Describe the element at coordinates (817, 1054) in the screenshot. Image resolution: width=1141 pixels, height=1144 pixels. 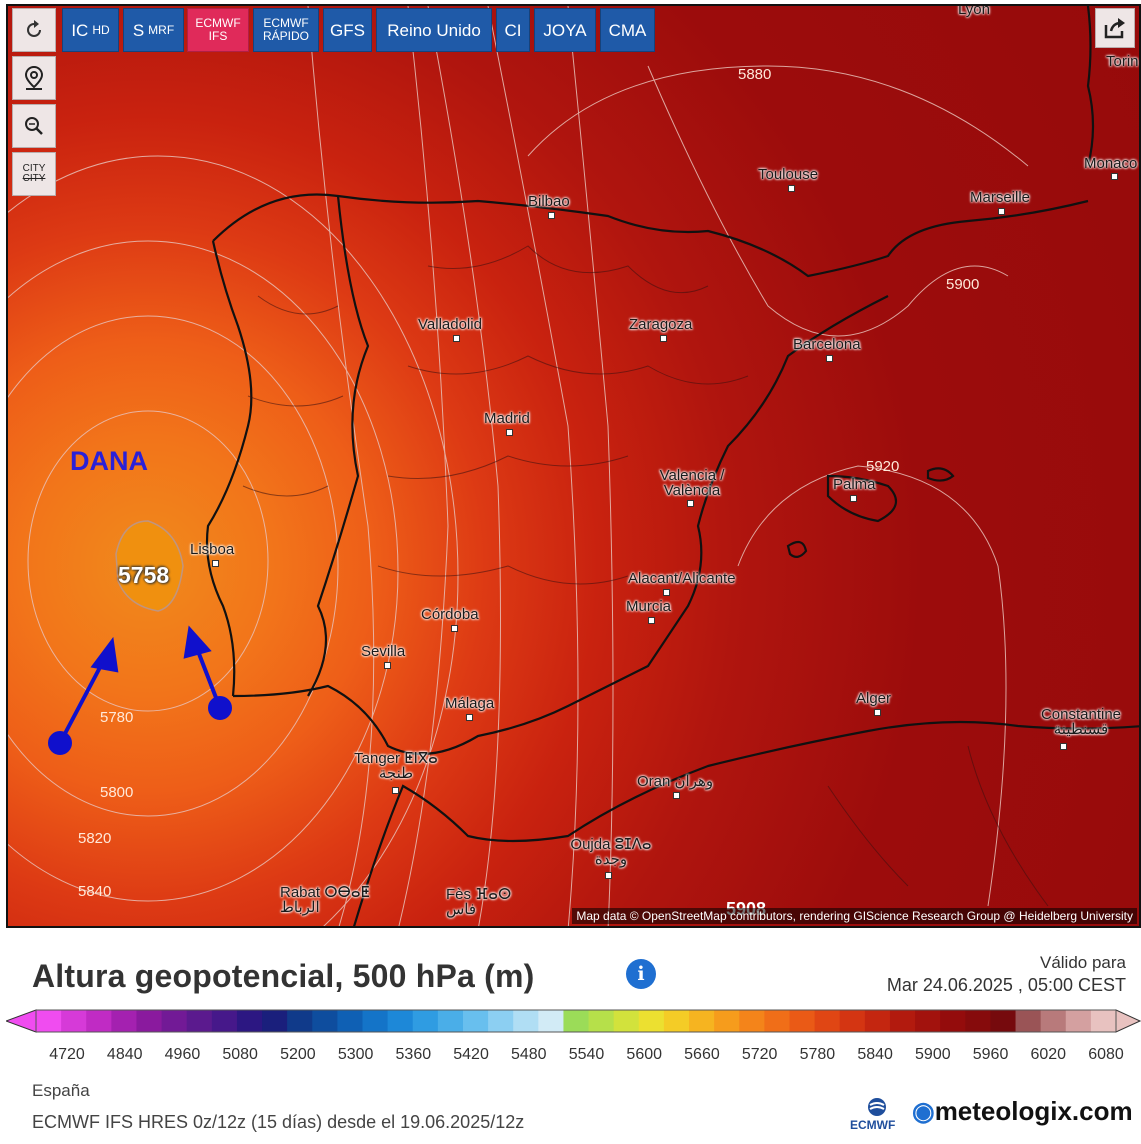
I see `scale-tick-label: 5780` at that location.